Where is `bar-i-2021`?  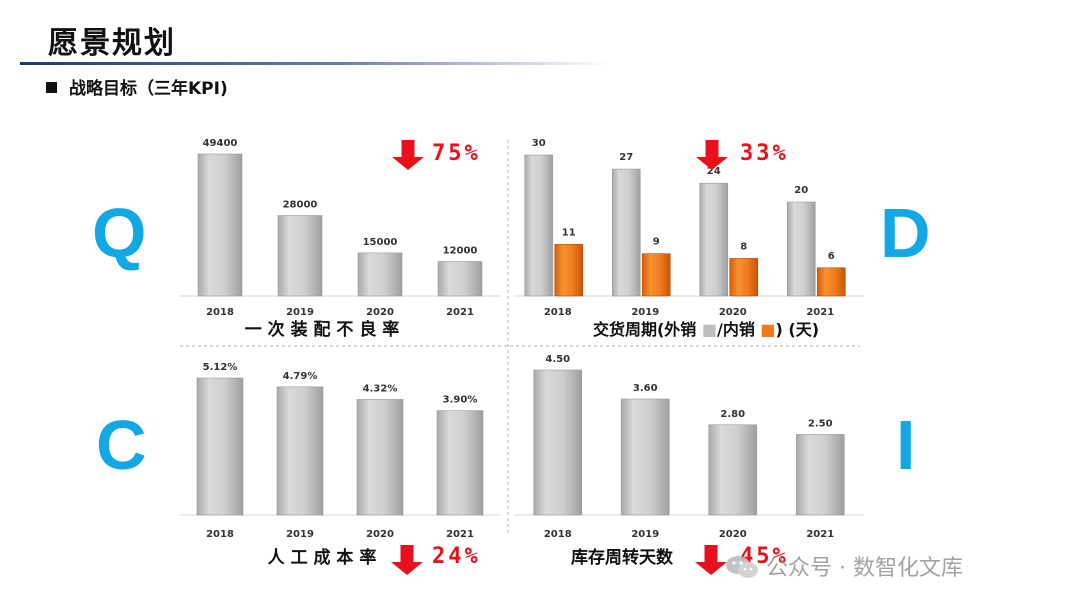
bar-i-2021 is located at coordinates (820, 475).